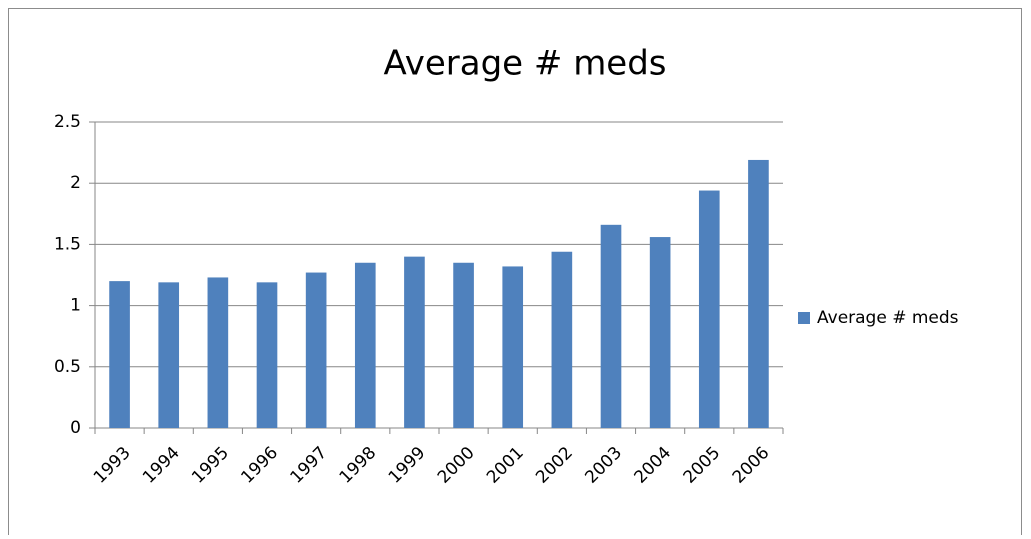 This screenshot has height=539, width=1031. I want to click on legend-label: Average # meds, so click(888, 318).